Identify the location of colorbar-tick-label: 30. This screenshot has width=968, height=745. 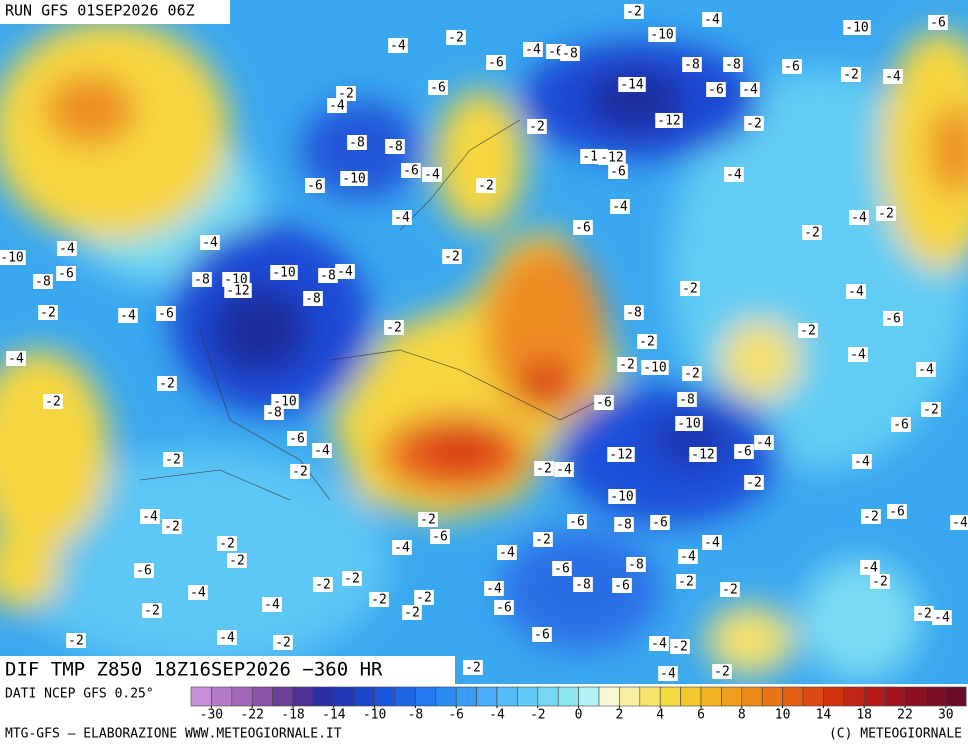
(946, 715).